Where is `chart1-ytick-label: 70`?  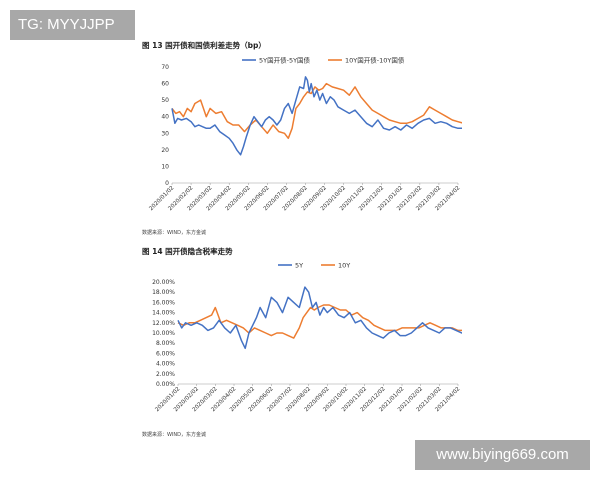
chart1-ytick-label: 70 is located at coordinates (165, 67).